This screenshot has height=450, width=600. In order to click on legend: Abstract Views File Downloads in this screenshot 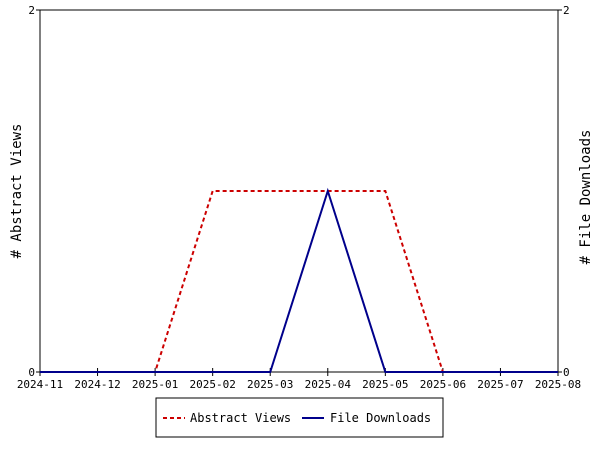, I will do `click(299, 417)`.